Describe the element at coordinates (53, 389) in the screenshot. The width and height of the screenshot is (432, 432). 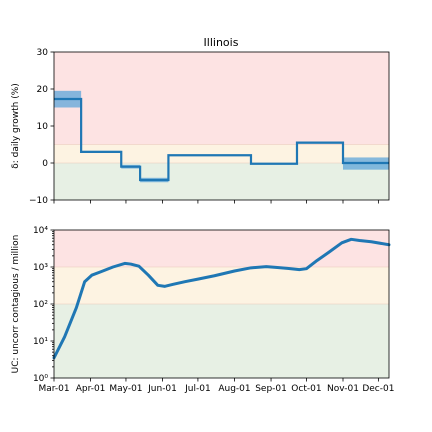
I see `contagious-x-tick-label: Mar-01` at that location.